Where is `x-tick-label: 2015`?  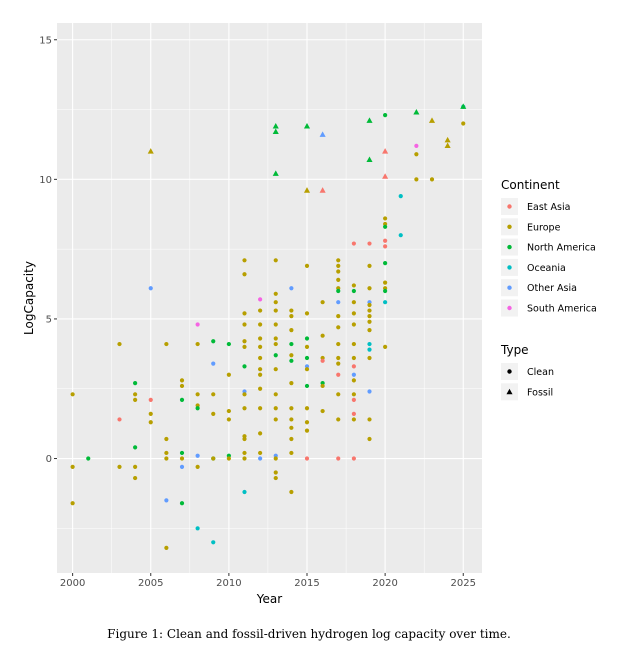 x-tick-label: 2015 is located at coordinates (306, 583).